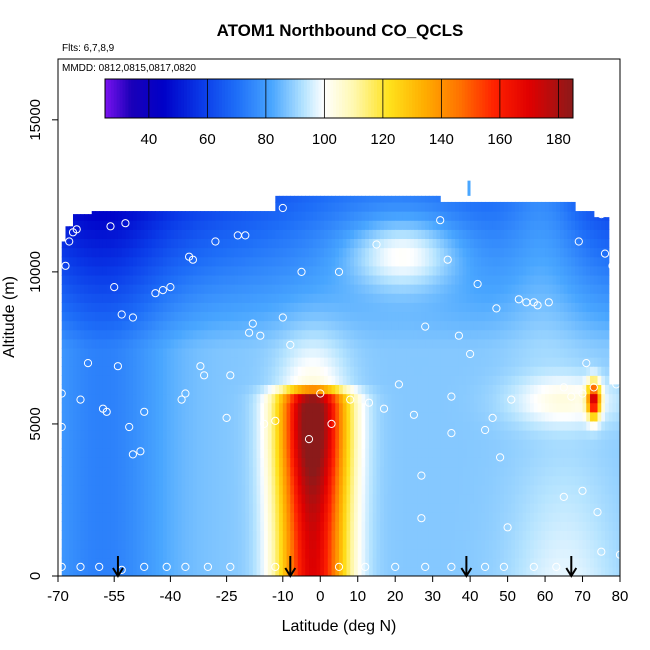  Describe the element at coordinates (9, 317) in the screenshot. I see `y-axis-label: Altitude (m)` at that location.